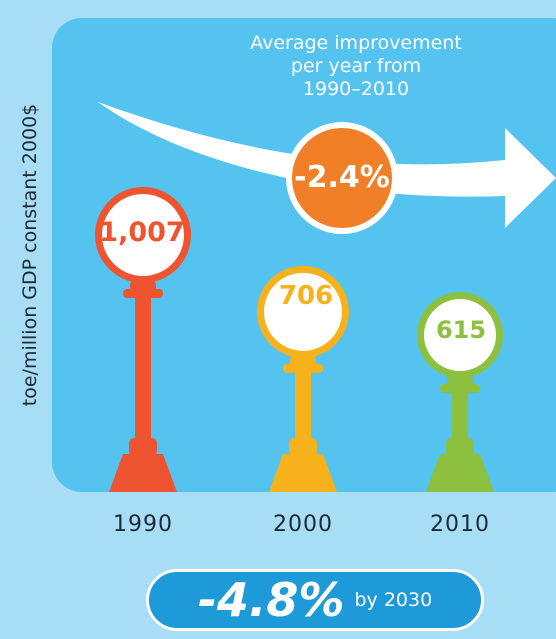  What do you see at coordinates (30, 255) in the screenshot?
I see `y-axis-label: toe/million GDP constant 2000$` at bounding box center [30, 255].